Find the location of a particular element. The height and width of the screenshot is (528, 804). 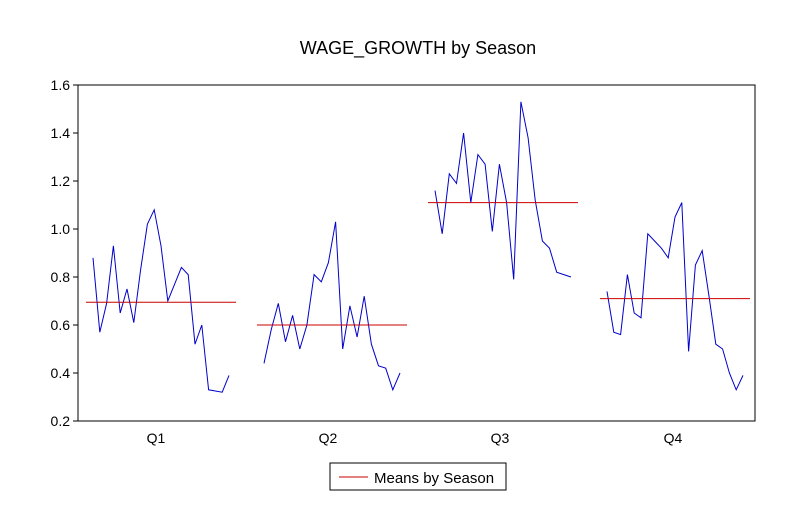

series-line-q3 is located at coordinates (503, 190).